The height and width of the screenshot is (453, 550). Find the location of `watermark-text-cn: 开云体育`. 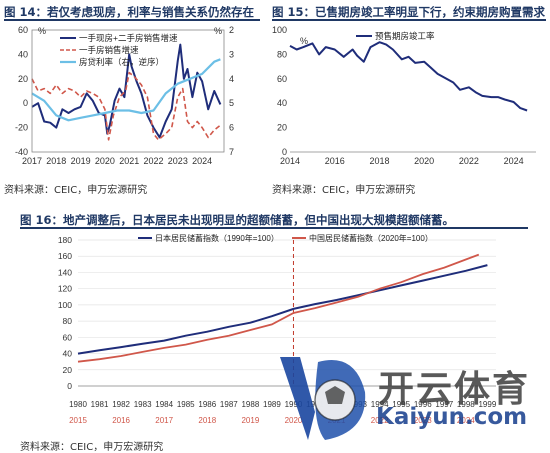

watermark-text-cn: 开云体育 is located at coordinates (454, 389).